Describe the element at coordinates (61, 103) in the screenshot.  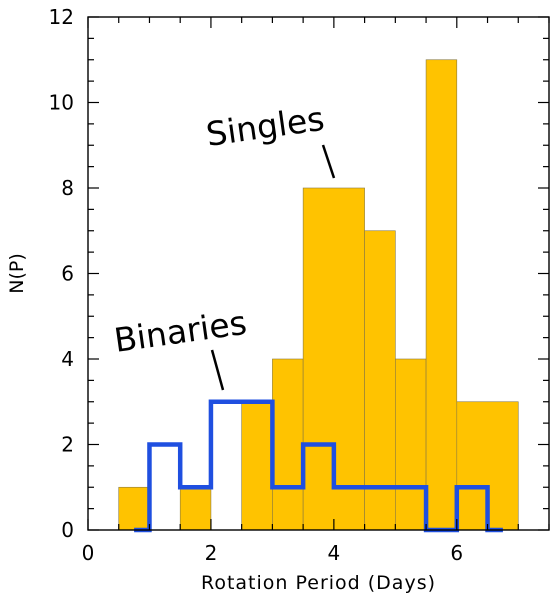
I see `y-tick-label-5: 10` at that location.